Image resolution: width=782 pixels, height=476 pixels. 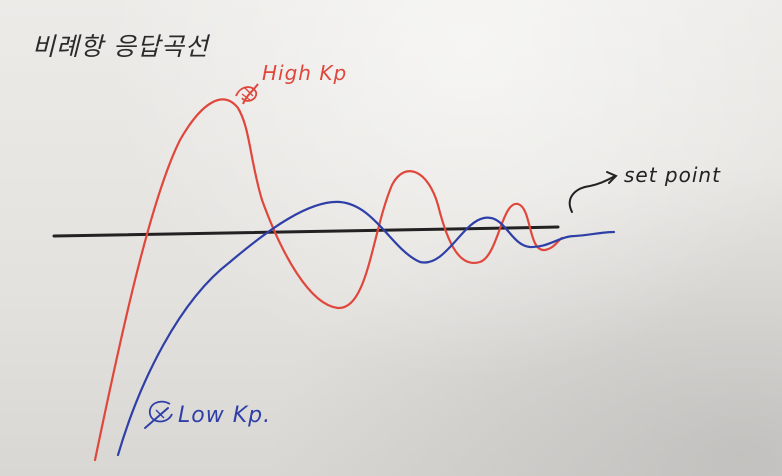 What do you see at coordinates (672, 175) in the screenshot?
I see `set-point-label: set point` at bounding box center [672, 175].